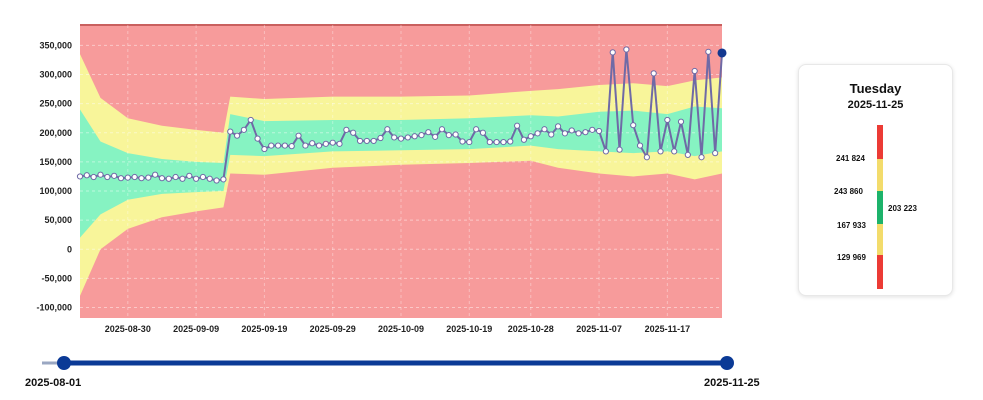 This screenshot has width=983, height=400. Describe the element at coordinates (401, 329) in the screenshot. I see `x-tick-label: 2025-10-09` at that location.